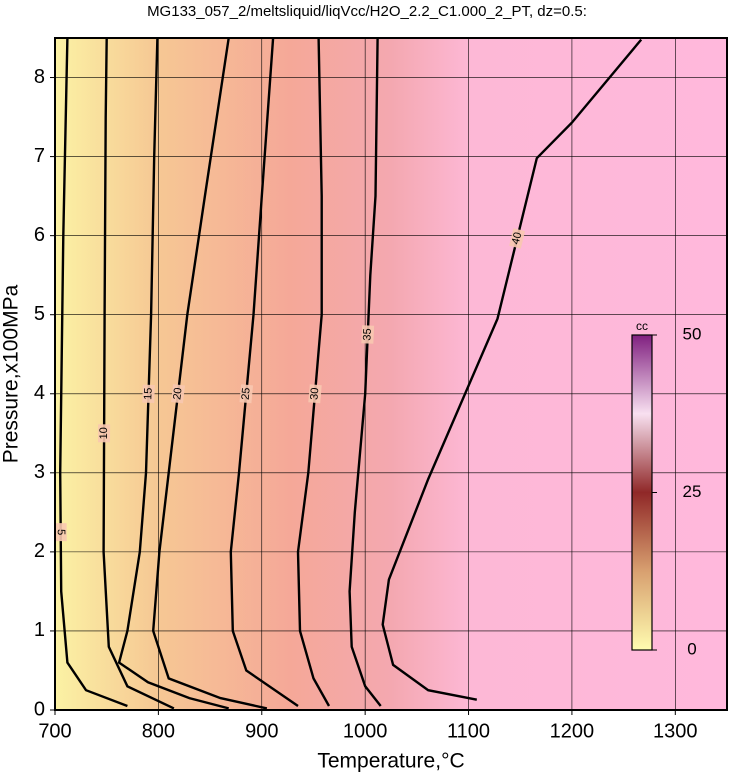  Describe the element at coordinates (39, 709) in the screenshot. I see `y-tick-label: 0` at that location.